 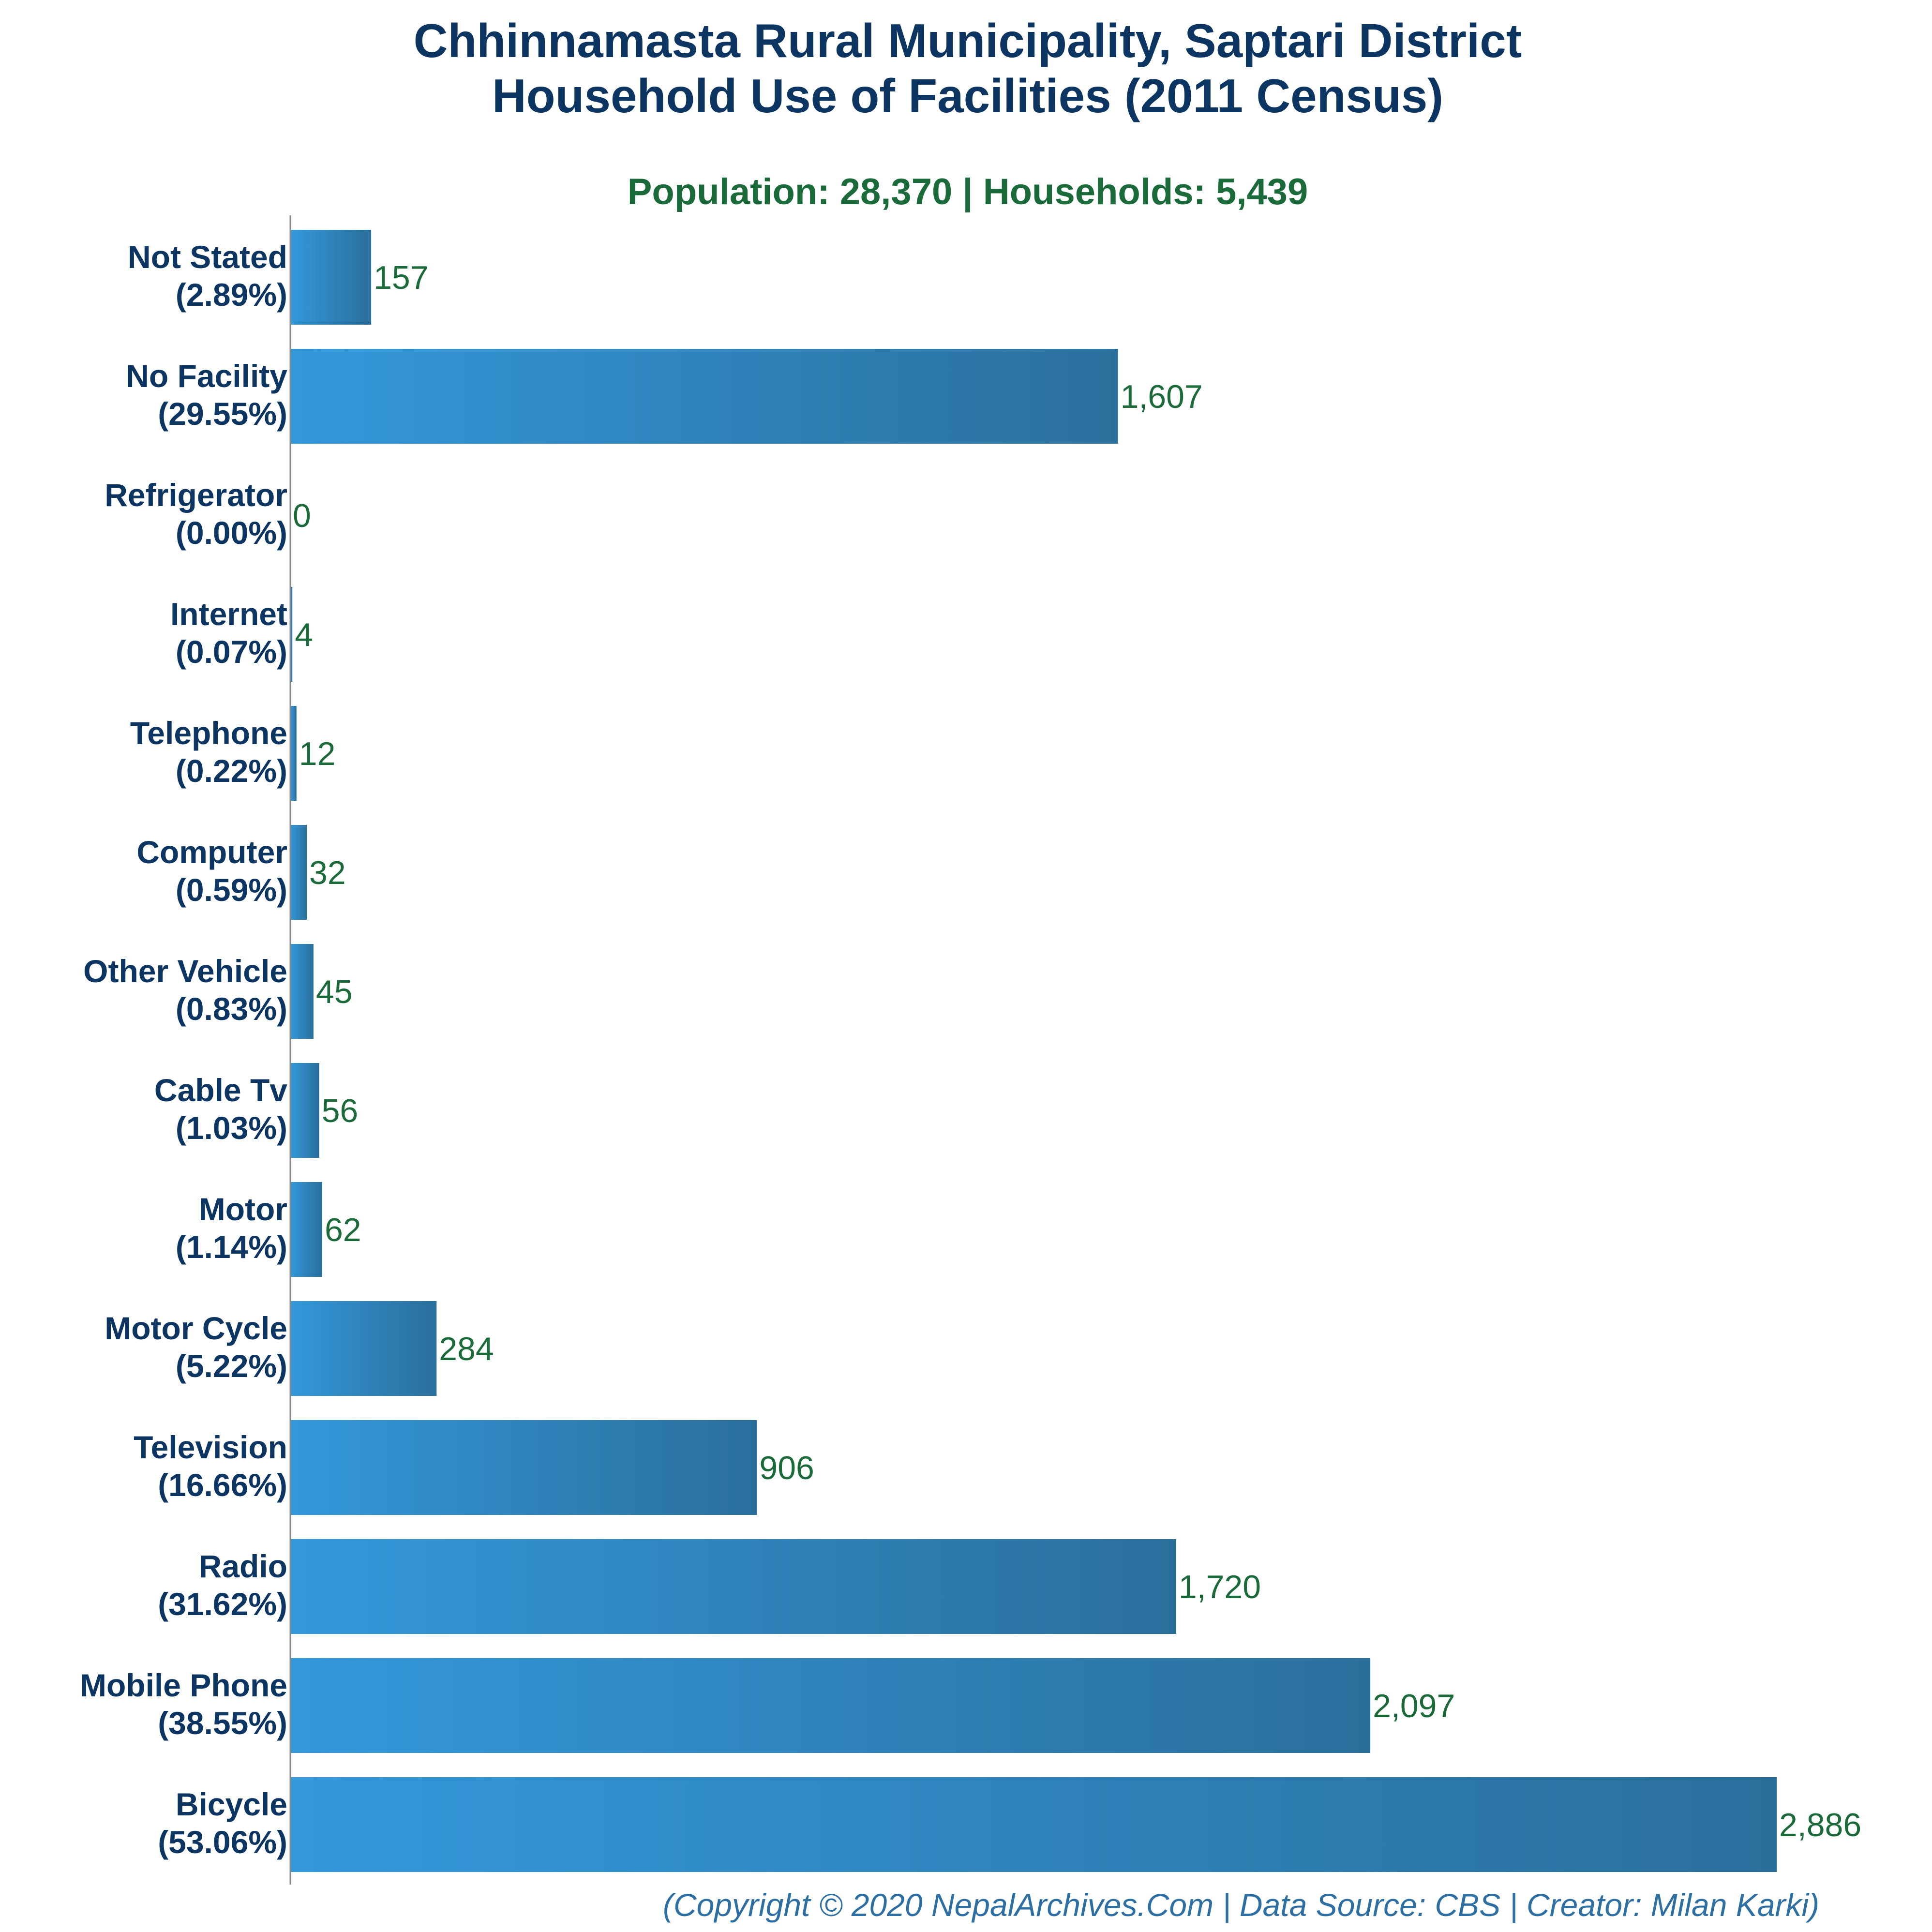 I want to click on chart-subtitle: Population: 28,370 | Households: 5,439, so click(x=968, y=192).